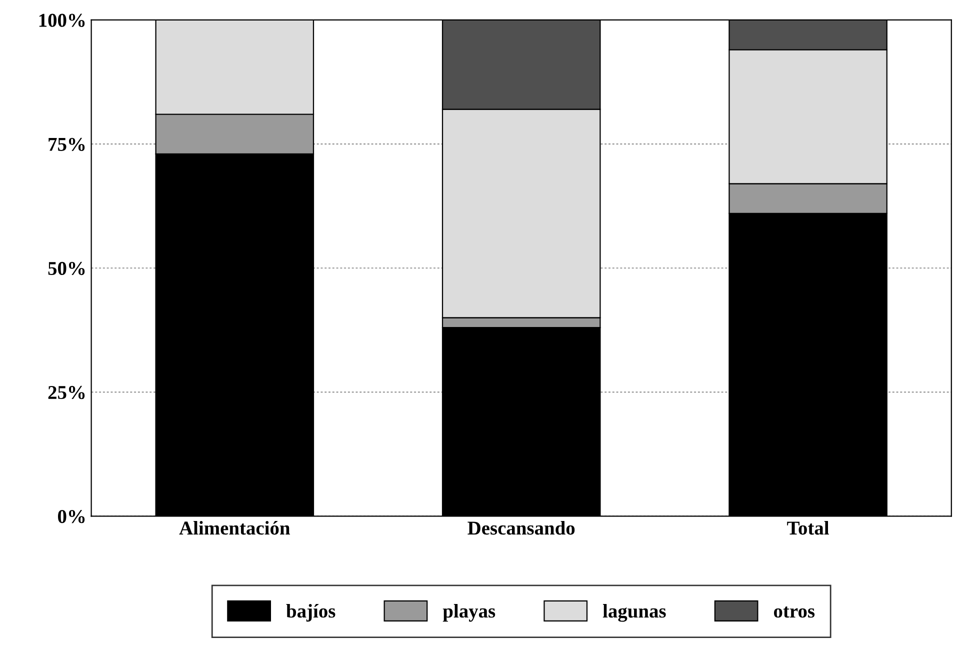 The image size is (961, 666). I want to click on legend-label: otros, so click(794, 612).